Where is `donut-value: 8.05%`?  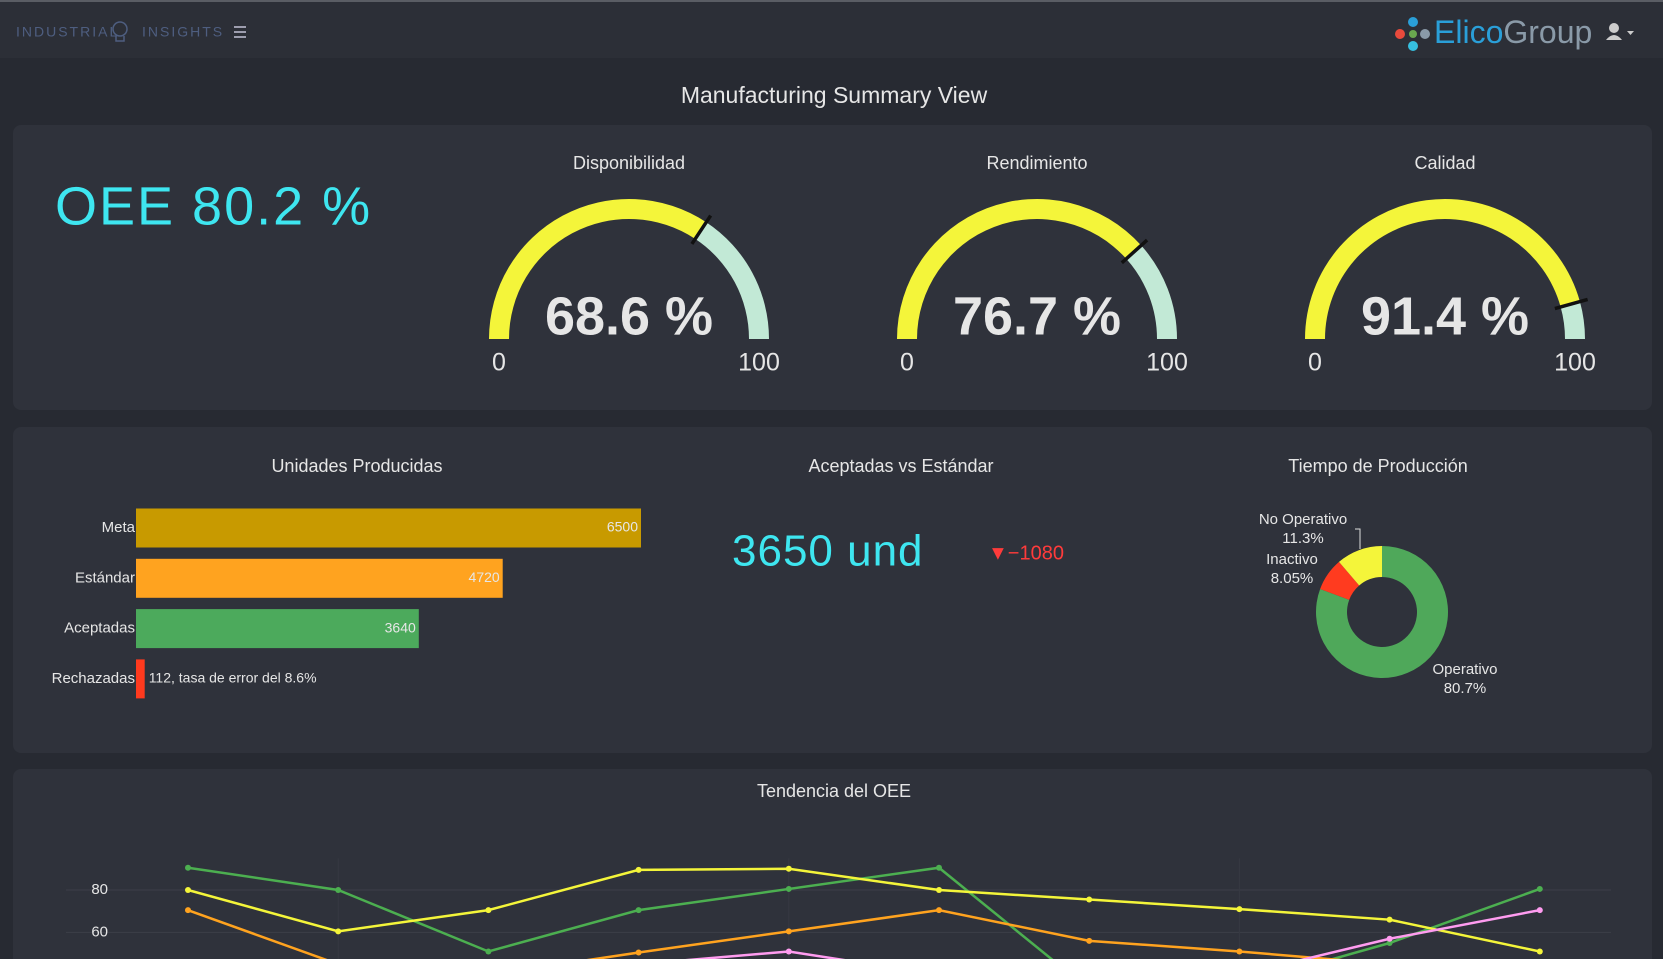 donut-value: 8.05% is located at coordinates (1292, 578).